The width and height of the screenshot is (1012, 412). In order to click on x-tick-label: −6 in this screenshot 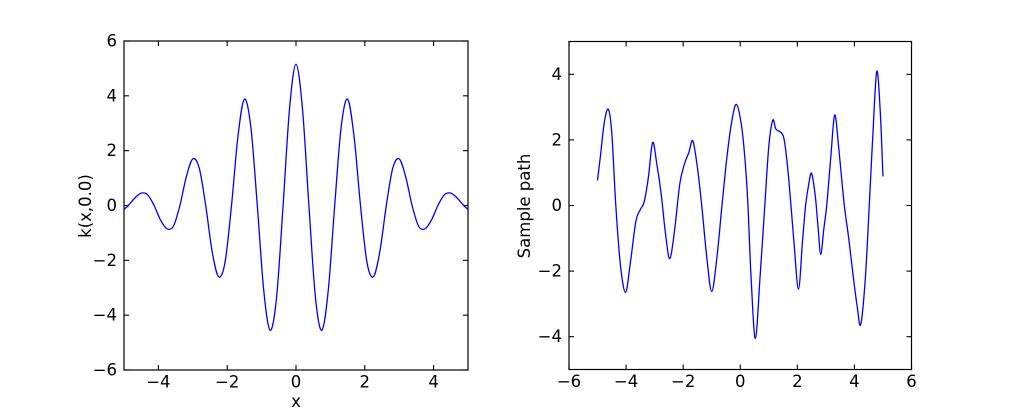, I will do `click(569, 381)`.